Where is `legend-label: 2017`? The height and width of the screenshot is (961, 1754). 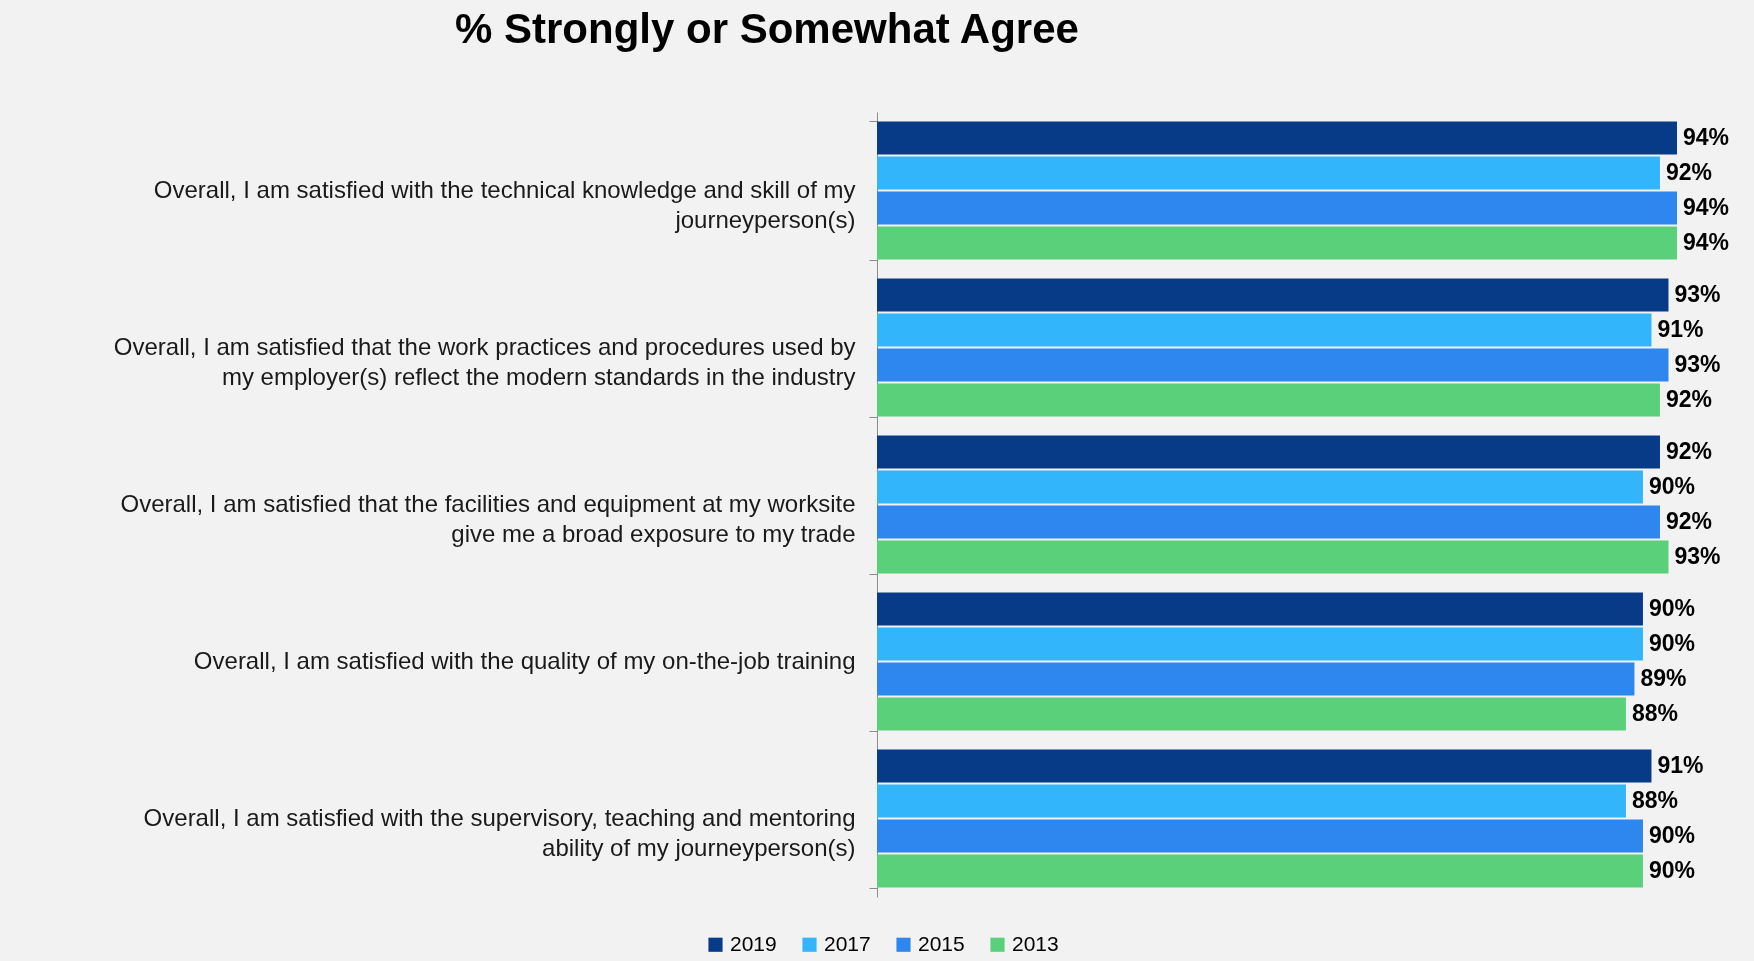 legend-label: 2017 is located at coordinates (847, 943).